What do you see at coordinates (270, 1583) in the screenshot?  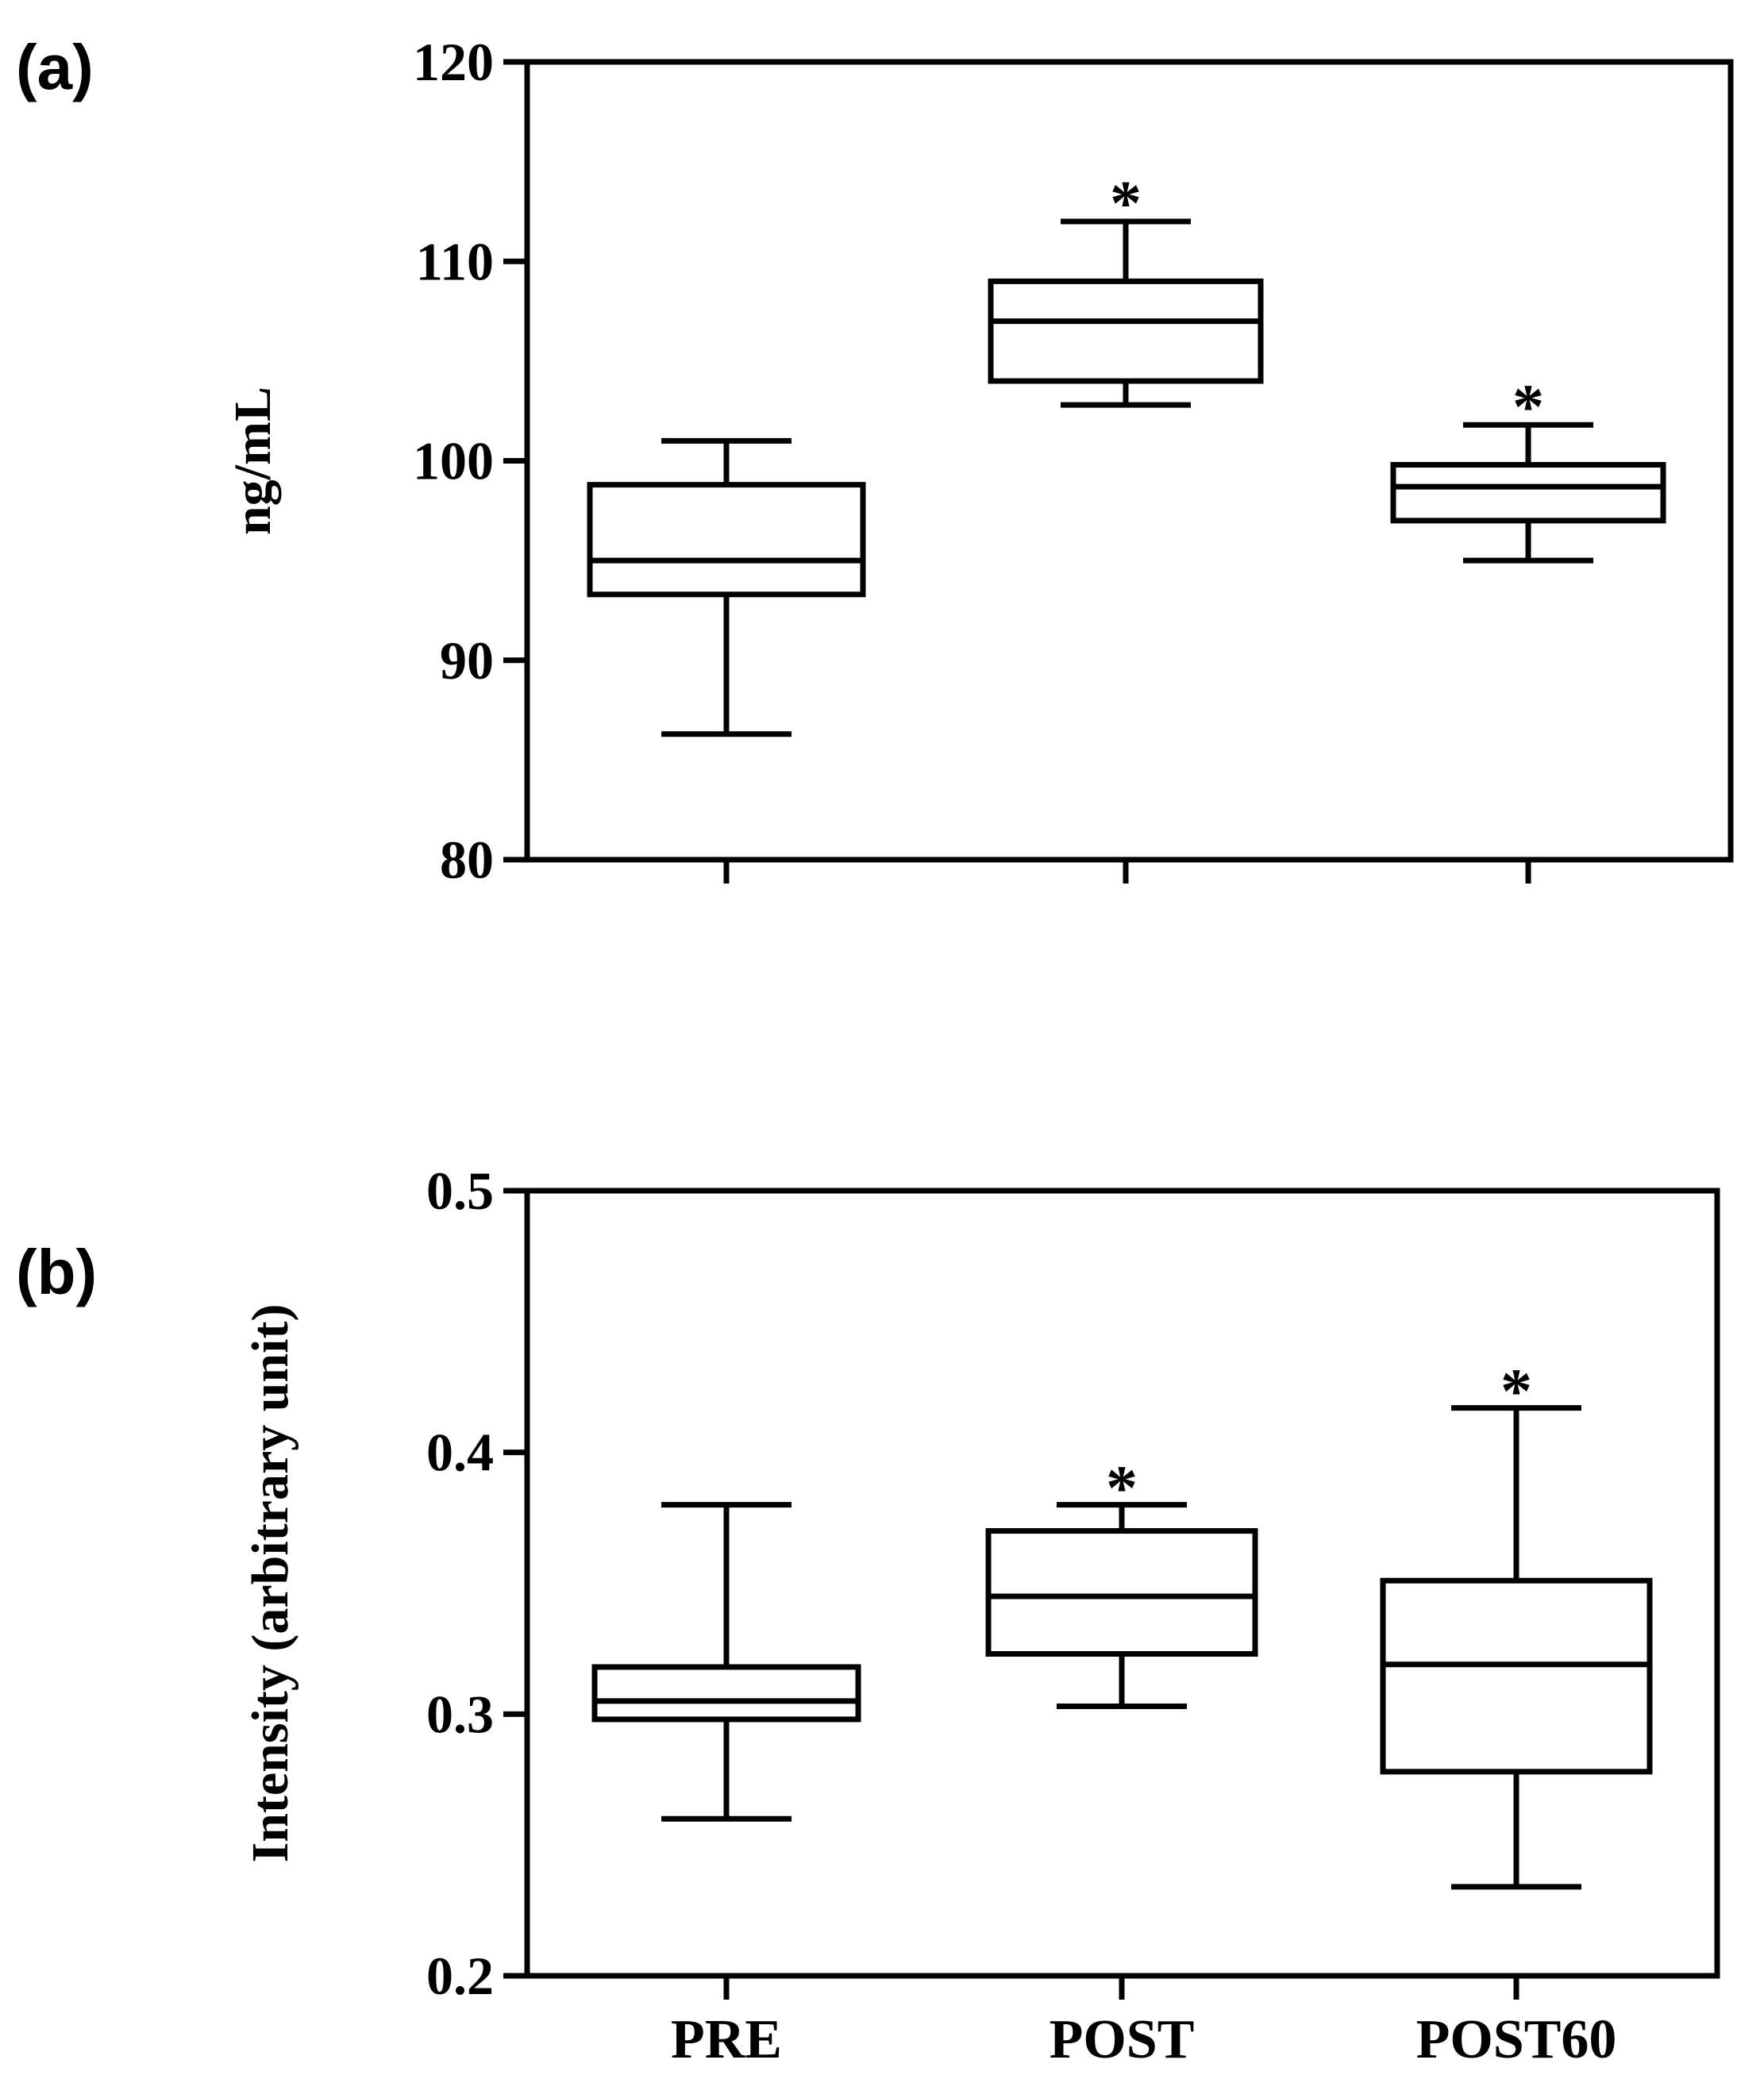 I see `y-axis-title: Intensity (arbitrary unit)` at bounding box center [270, 1583].